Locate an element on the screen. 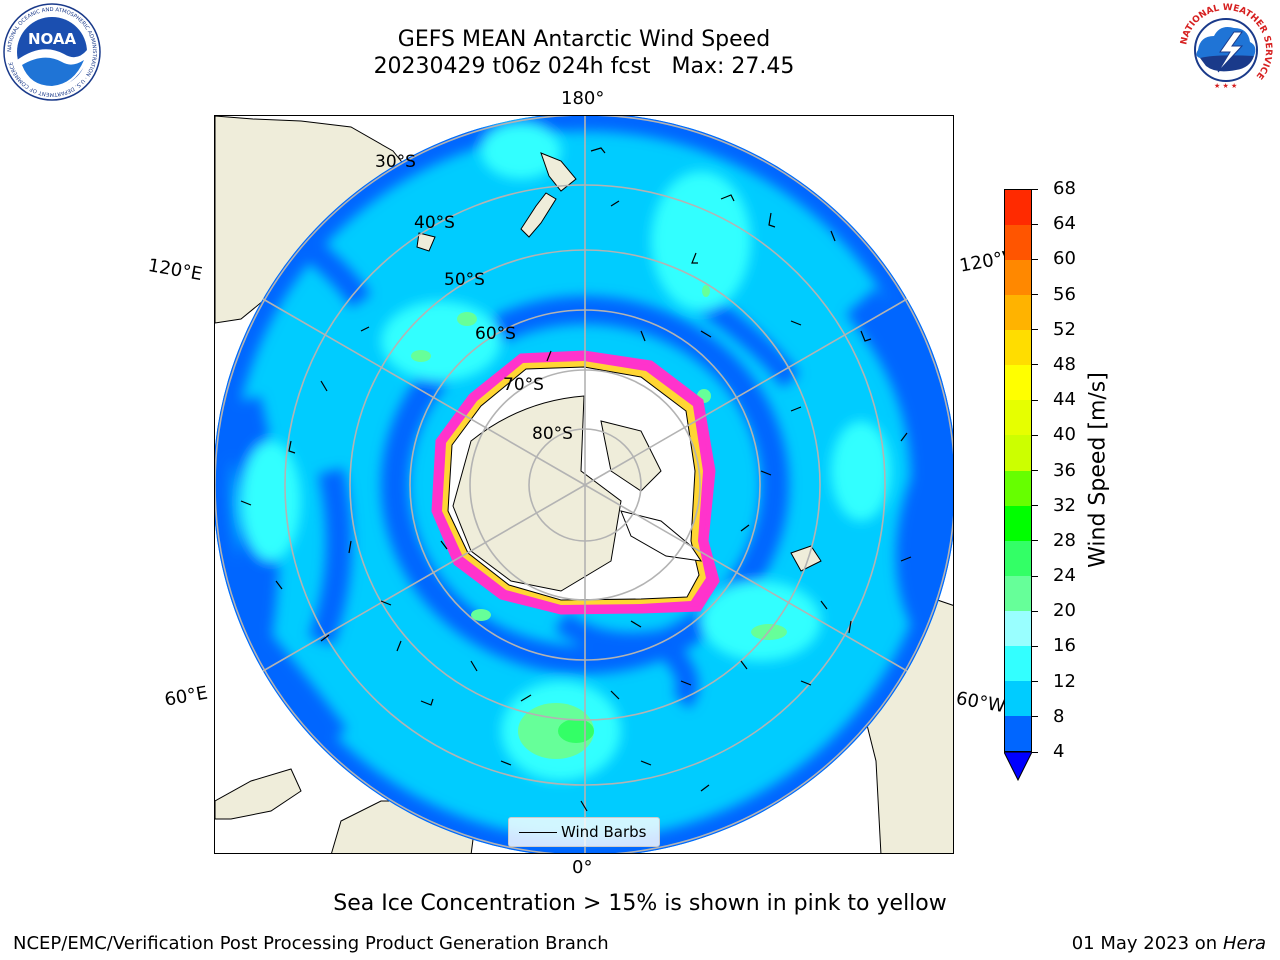 Image resolution: width=1280 pixels, height=960 pixels. colorbar-tick-label: 24 is located at coordinates (1064, 576).